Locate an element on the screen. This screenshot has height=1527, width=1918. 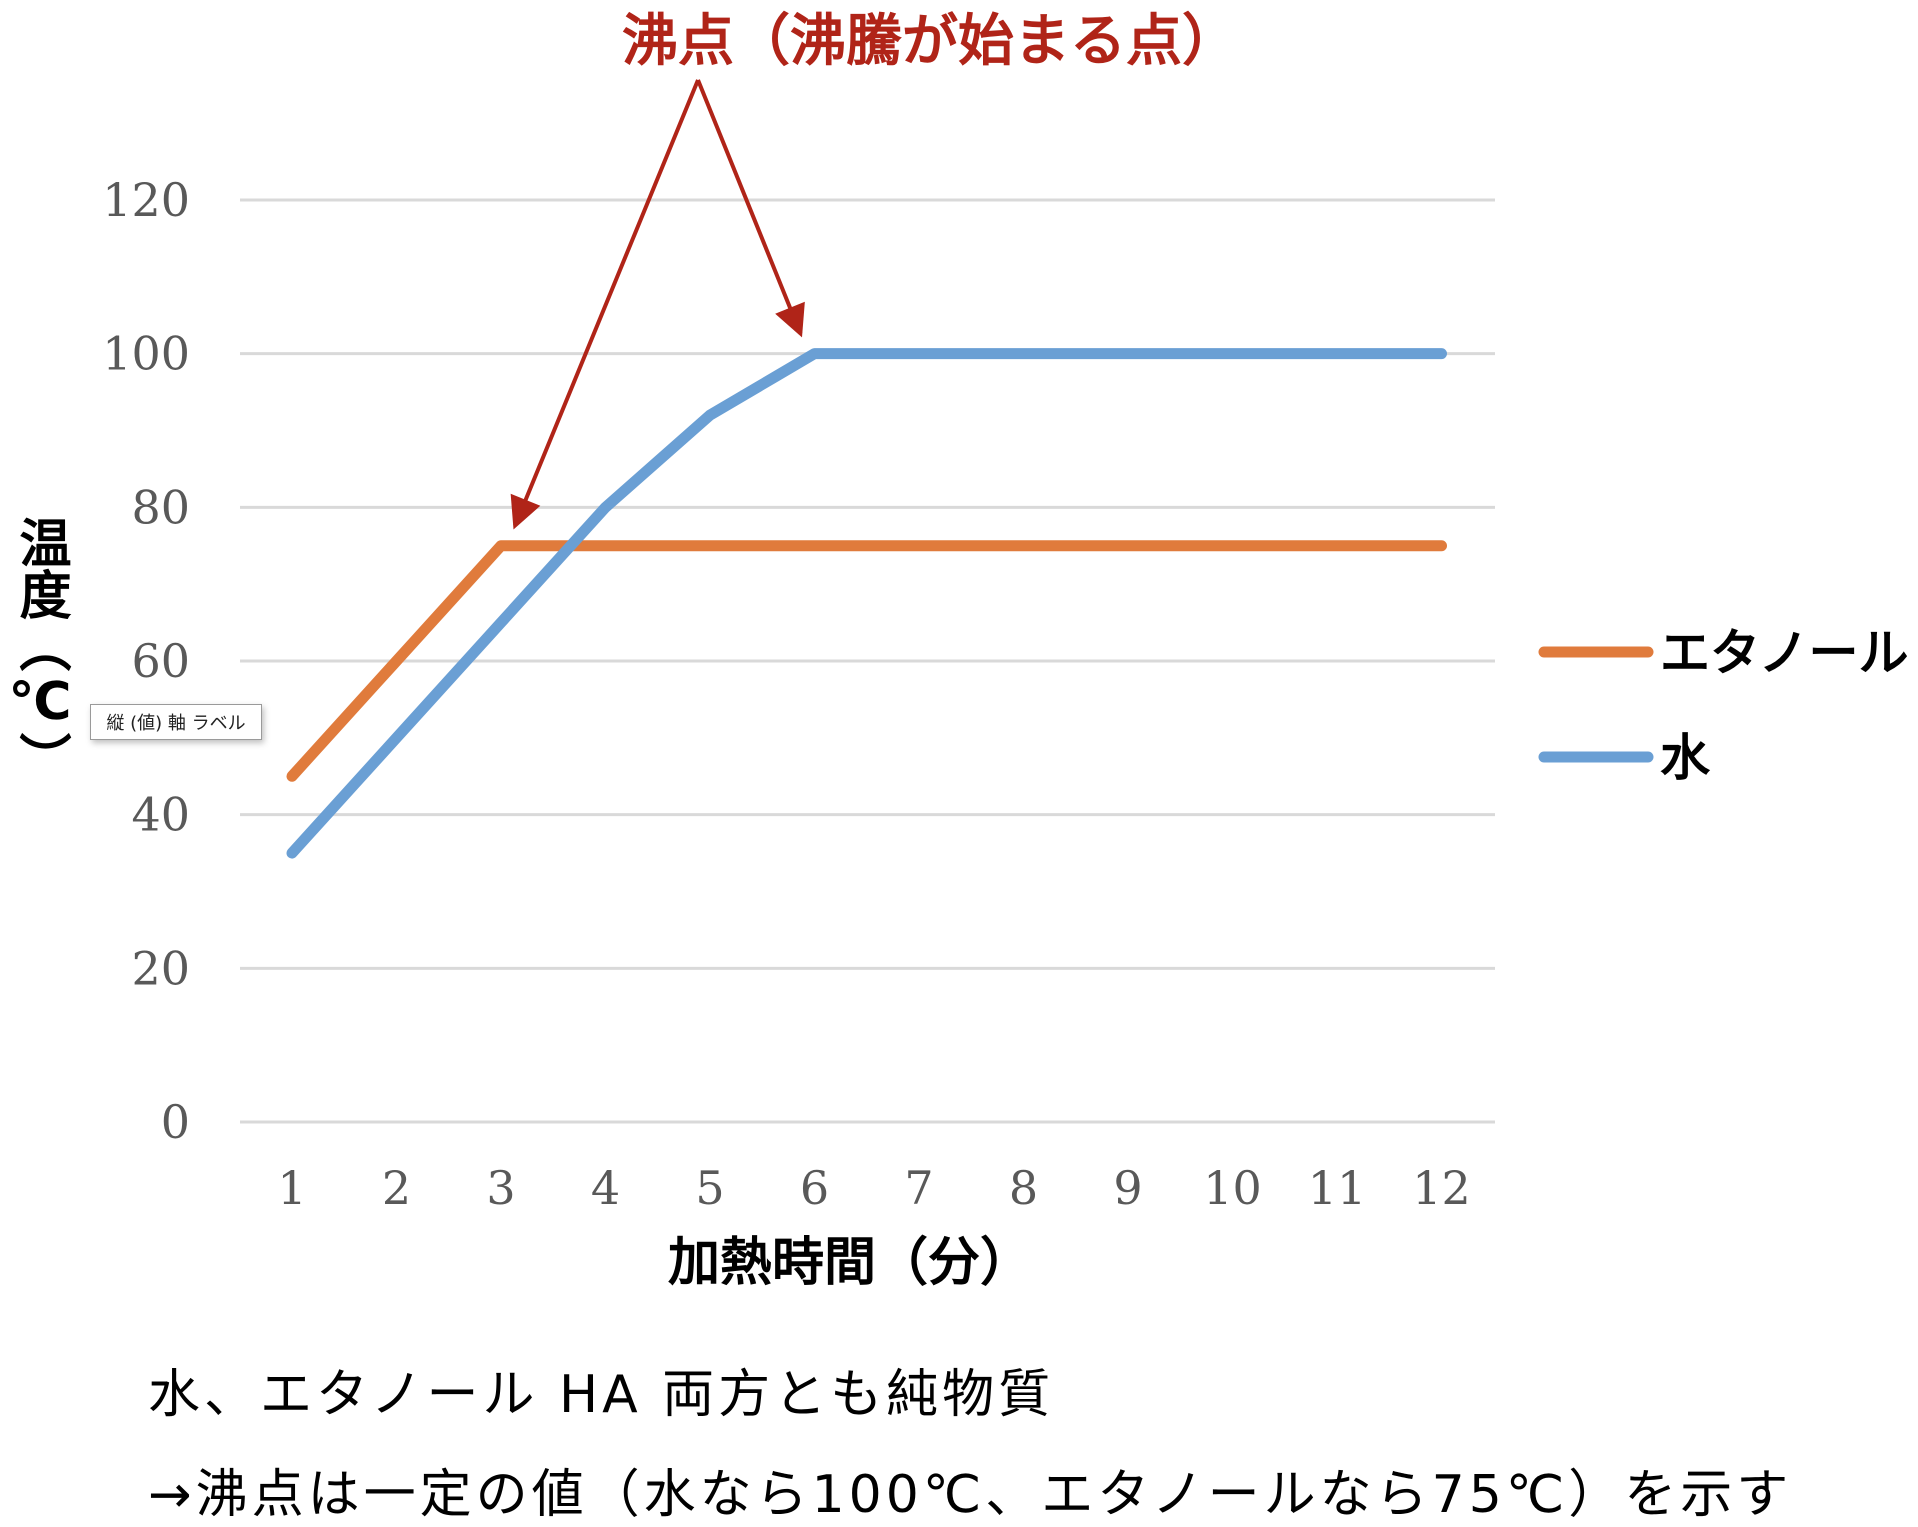
x-tick-label: 9 is located at coordinates (1127, 1188).